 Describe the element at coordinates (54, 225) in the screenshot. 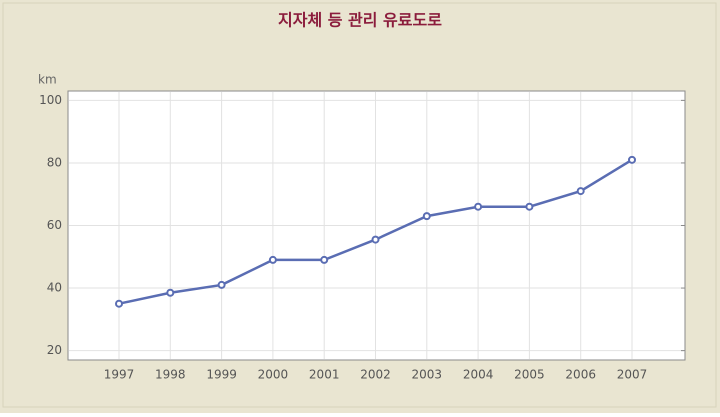

I see `y-tick-label: 60` at that location.